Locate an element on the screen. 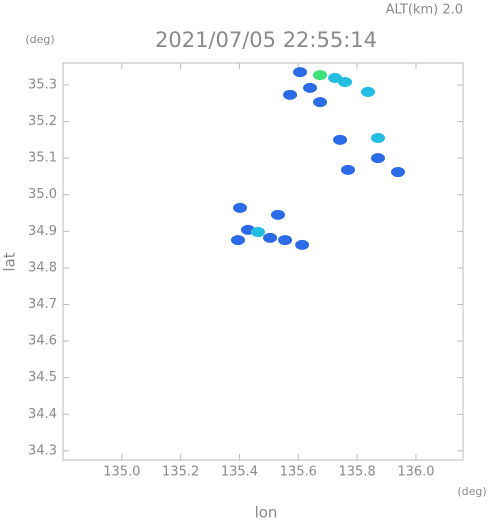 This screenshot has width=491, height=521. x-tick-label: 136.0 is located at coordinates (415, 472).